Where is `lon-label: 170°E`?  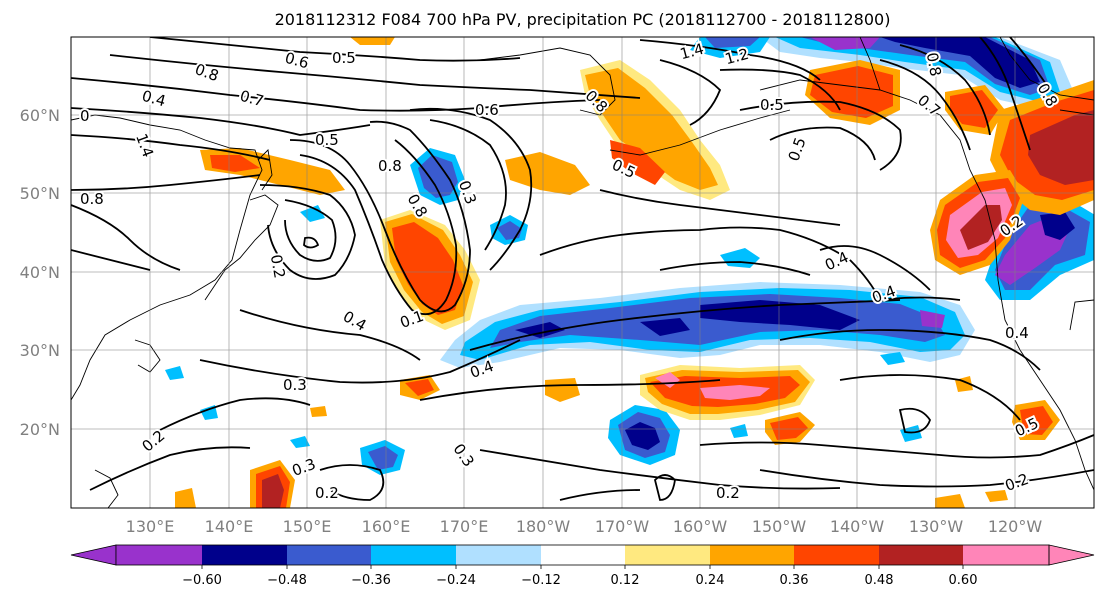 lon-label: 170°E is located at coordinates (464, 526).